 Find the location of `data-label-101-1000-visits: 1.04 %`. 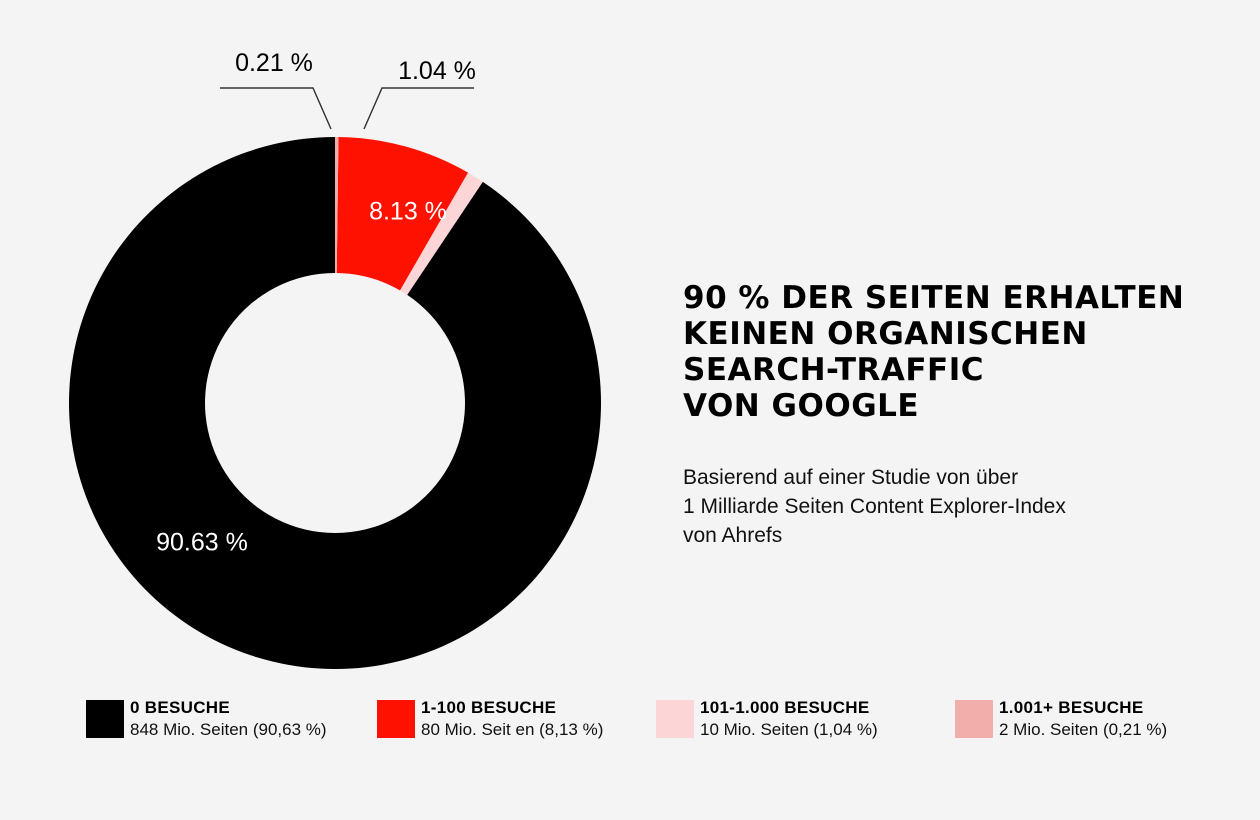

data-label-101-1000-visits: 1.04 % is located at coordinates (437, 71).